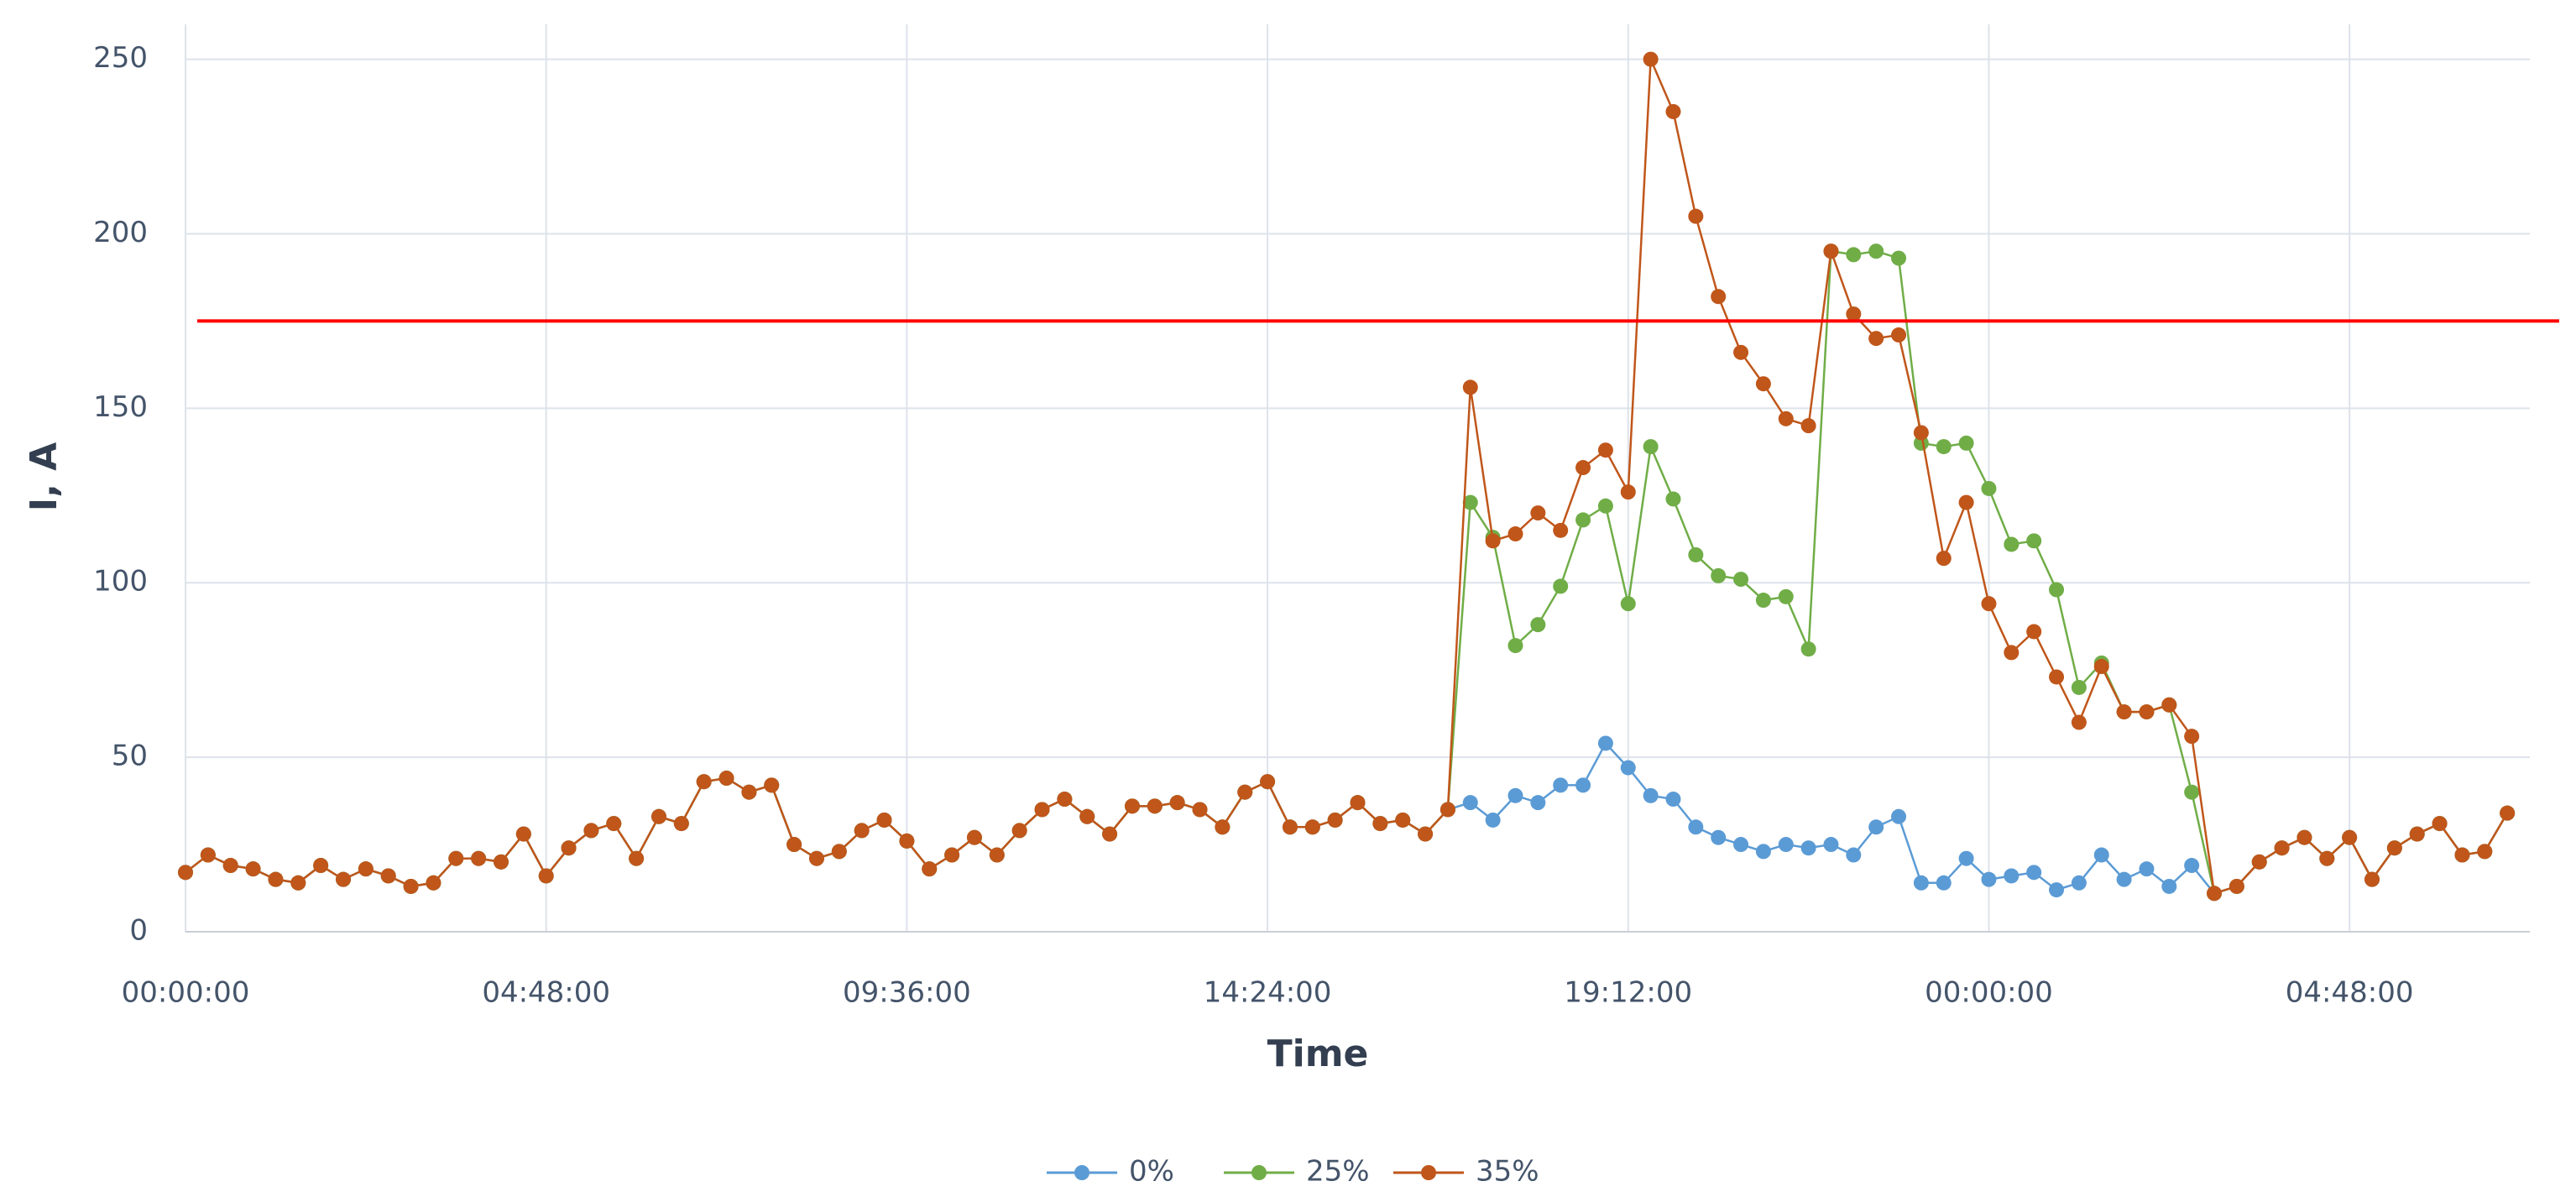 Image resolution: width=2576 pixels, height=1197 pixels. Describe the element at coordinates (1318, 1053) in the screenshot. I see `x-axis-title: Time` at that location.